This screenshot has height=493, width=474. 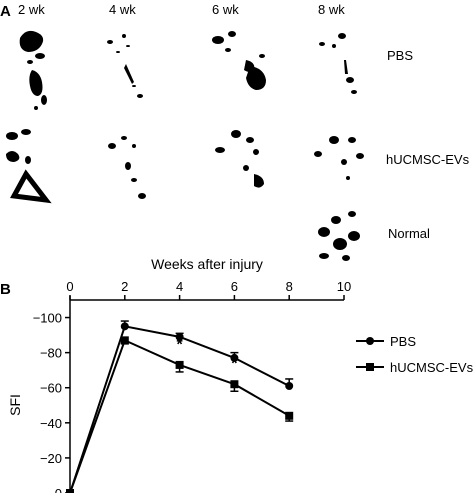 What do you see at coordinates (370, 341) in the screenshot?
I see `legend-marker-circle` at bounding box center [370, 341].